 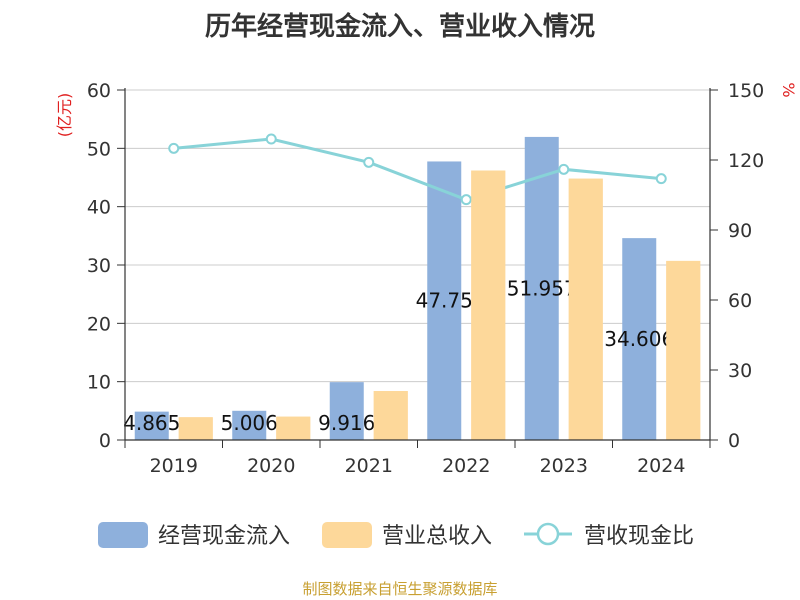 I want to click on data-label-cash-inflow: 5.006, so click(x=249, y=423).